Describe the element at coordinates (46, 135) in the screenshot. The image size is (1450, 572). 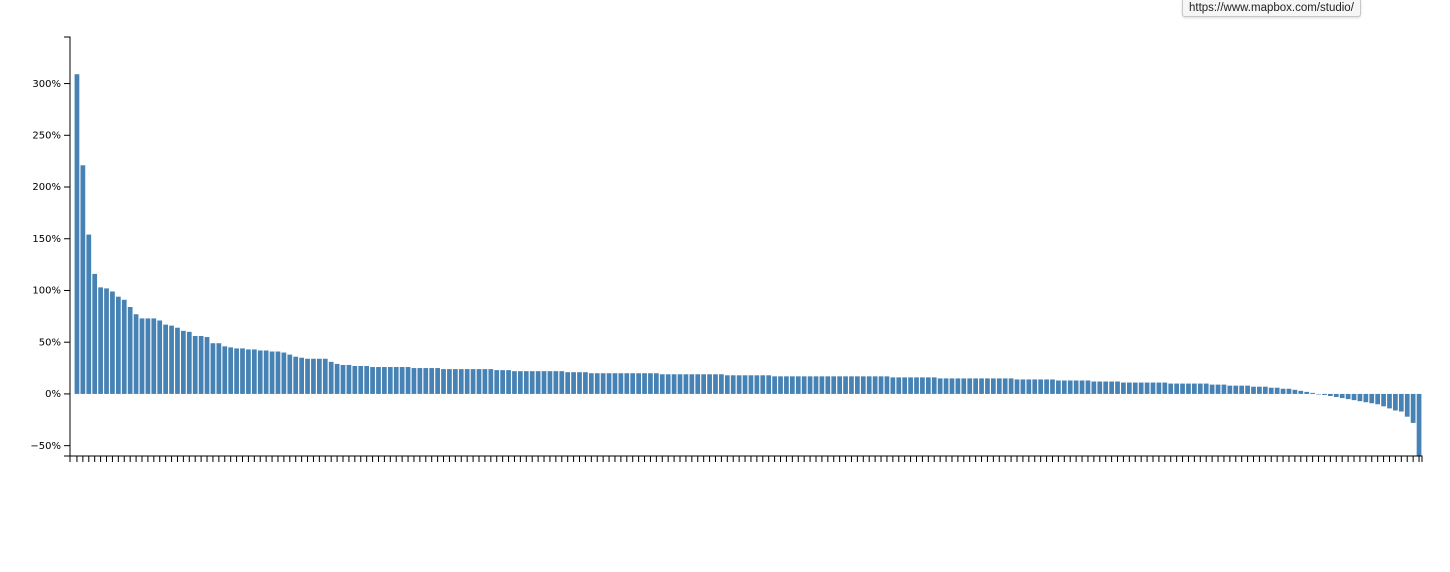
I see `y-tick-label: 250%` at that location.